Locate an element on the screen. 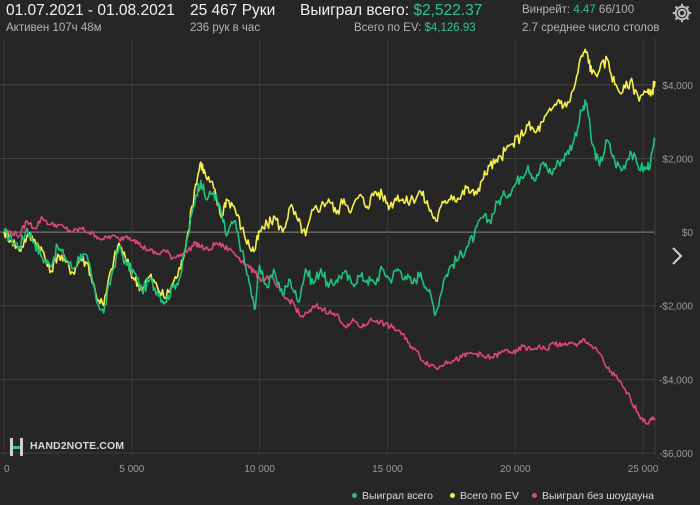  chevron-right-icon is located at coordinates (677, 256).